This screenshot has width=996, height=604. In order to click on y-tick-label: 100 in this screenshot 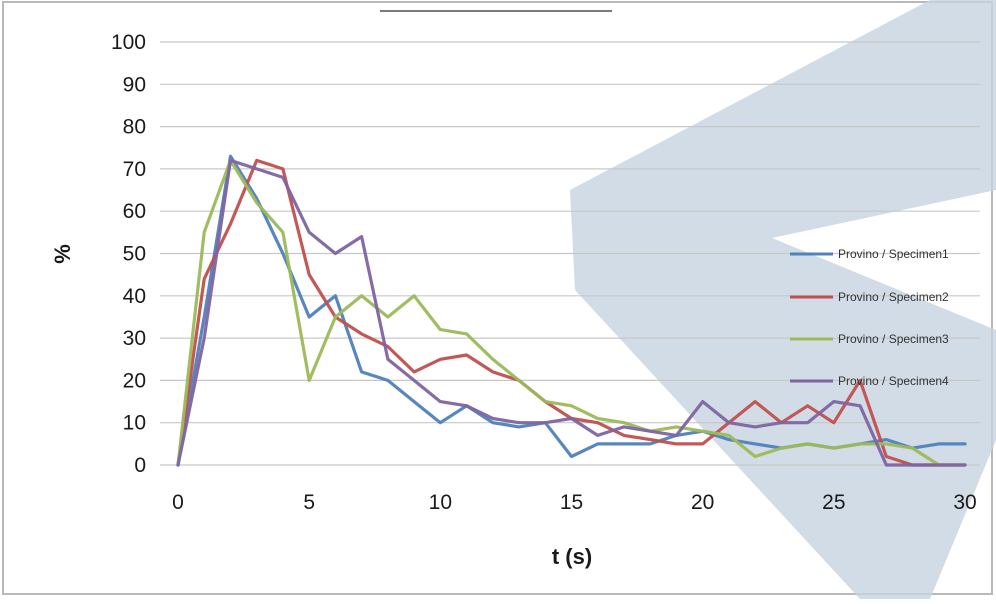, I will do `click(128, 42)`.